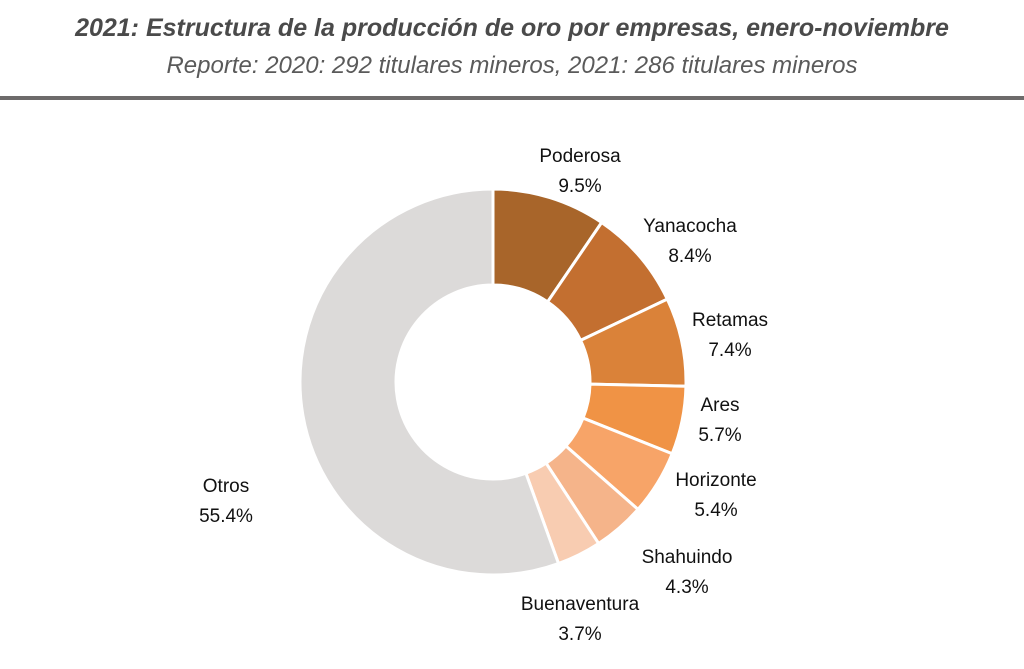 This screenshot has height=669, width=1024. Describe the element at coordinates (686, 587) in the screenshot. I see `slice-value-label: 4.3%` at that location.